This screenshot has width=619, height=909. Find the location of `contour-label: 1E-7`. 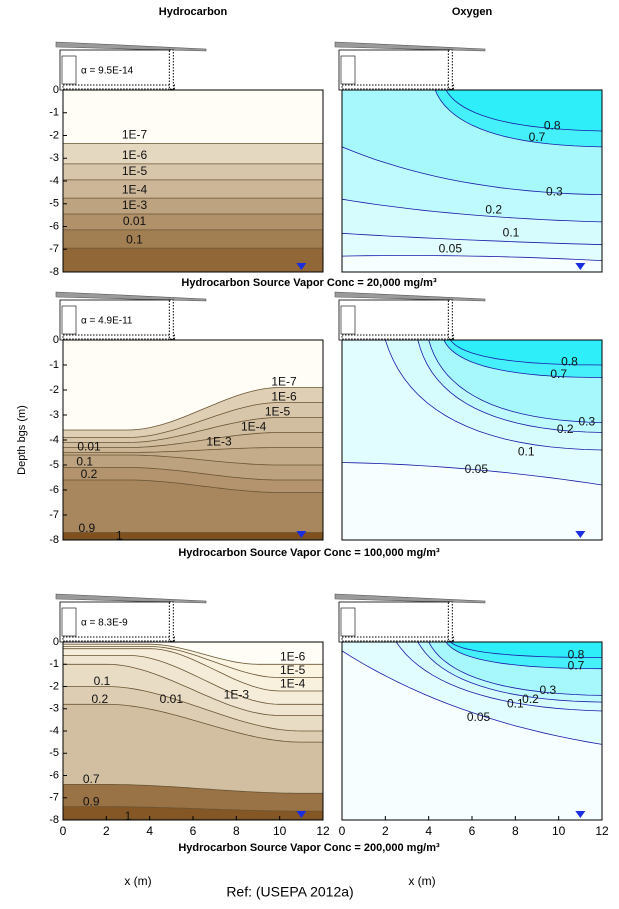

contour-label: 1E-7 is located at coordinates (284, 382).